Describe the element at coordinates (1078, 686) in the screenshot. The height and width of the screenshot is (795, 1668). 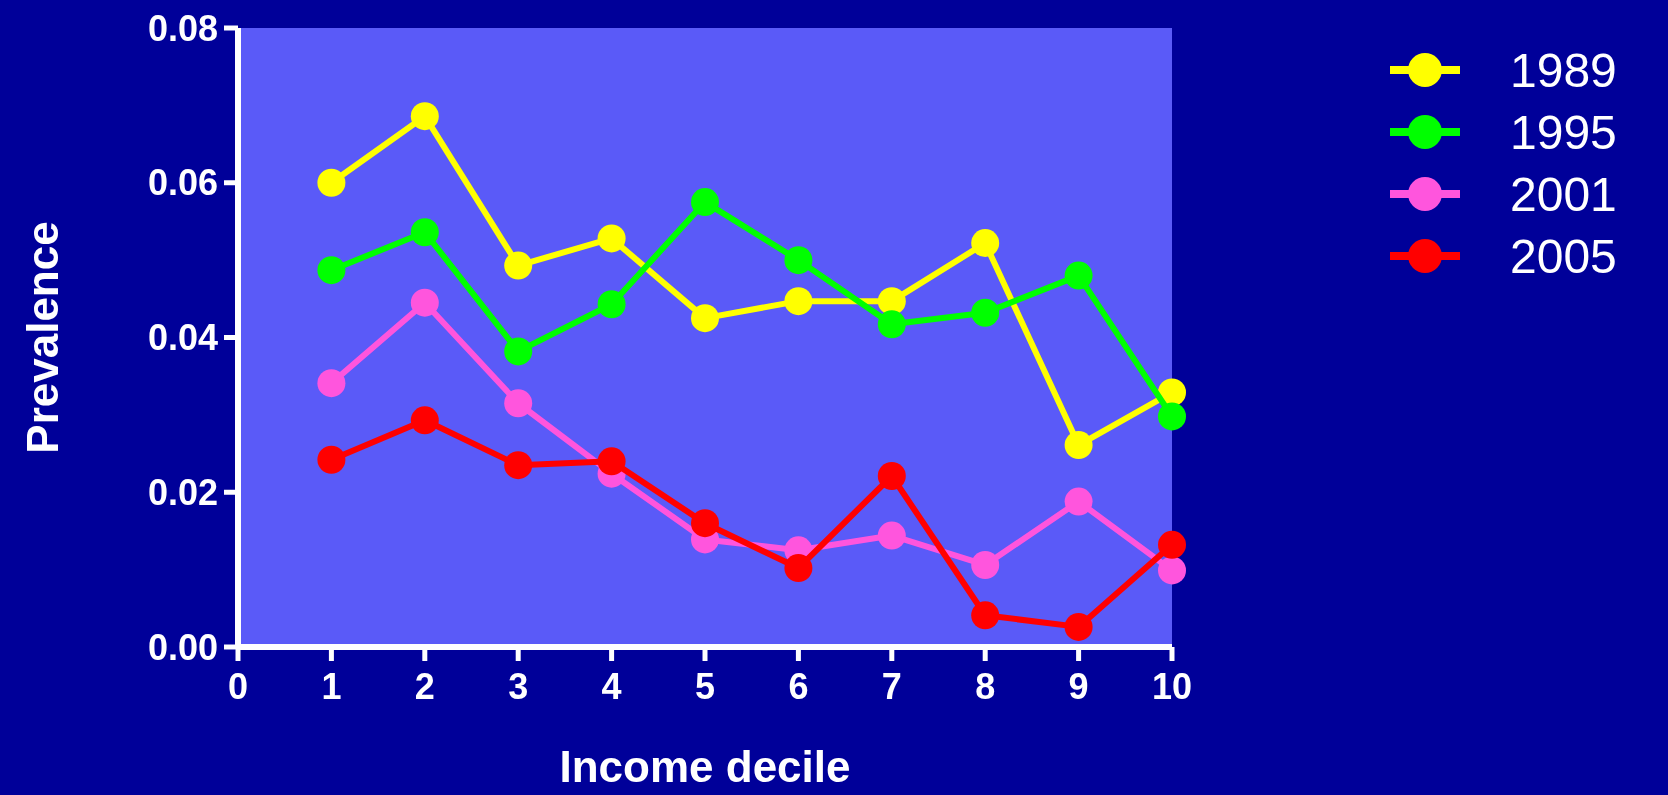
I see `x-tick-label: 9` at that location.